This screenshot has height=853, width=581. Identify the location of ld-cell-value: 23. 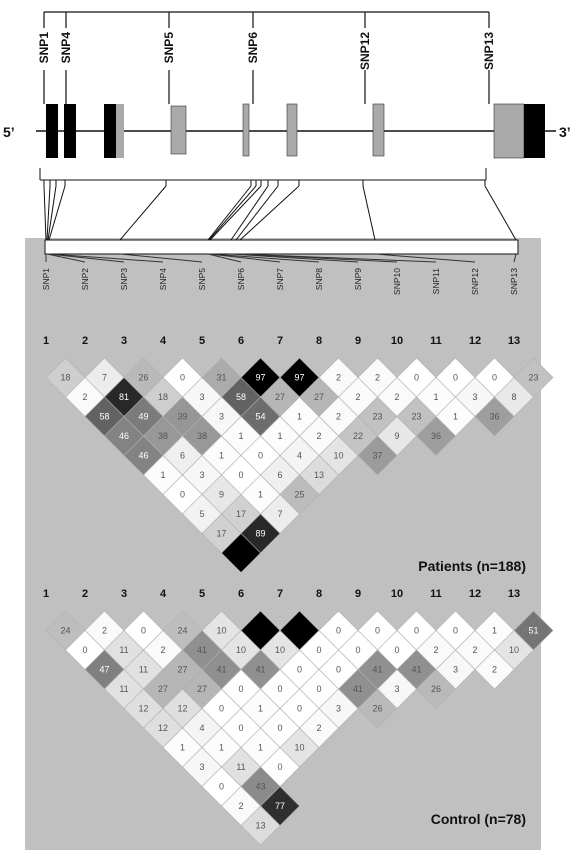
(416, 417).